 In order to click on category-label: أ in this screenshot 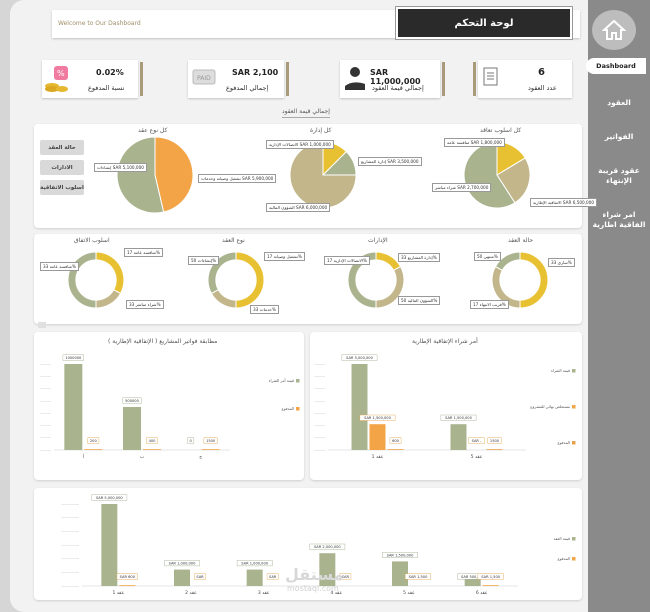, I will do `click(83, 456)`.